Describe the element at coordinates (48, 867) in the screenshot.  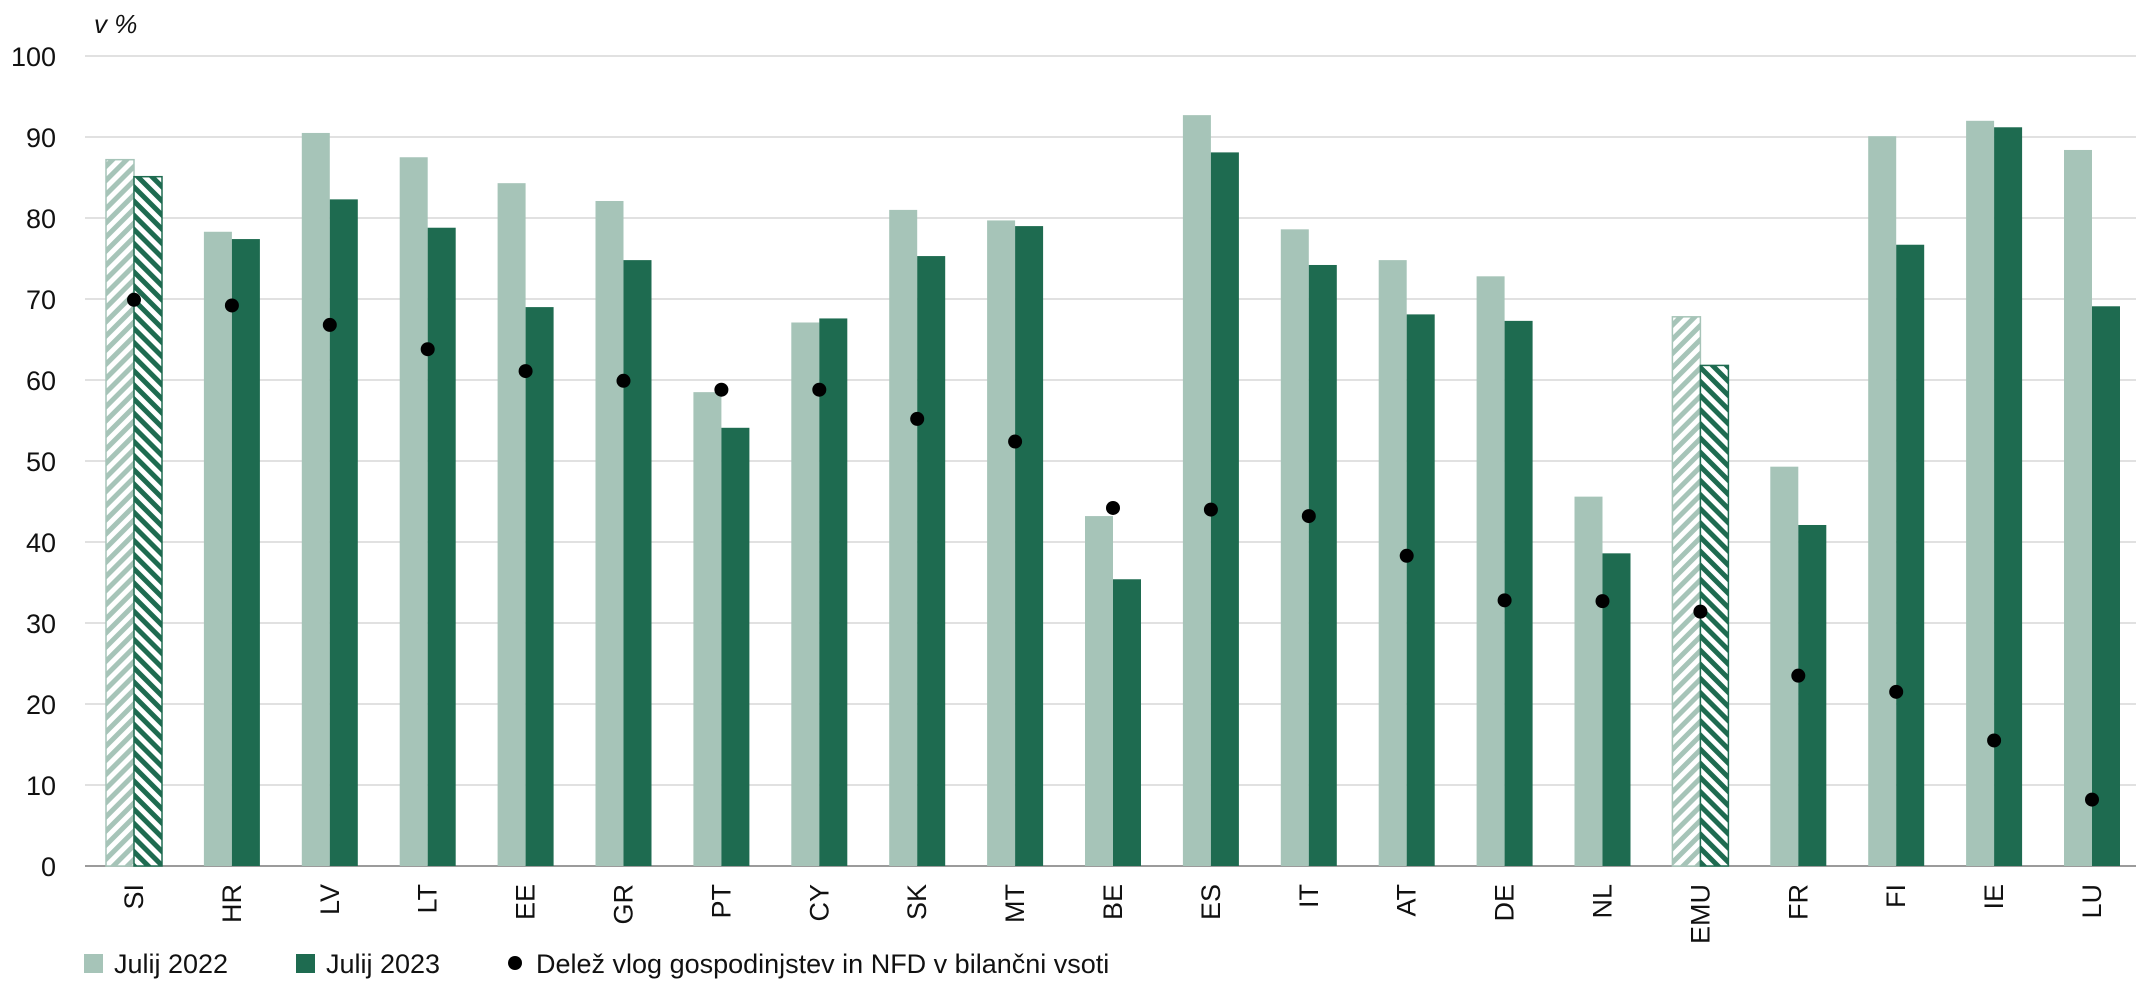
I see `y-tick-label: 0` at that location.